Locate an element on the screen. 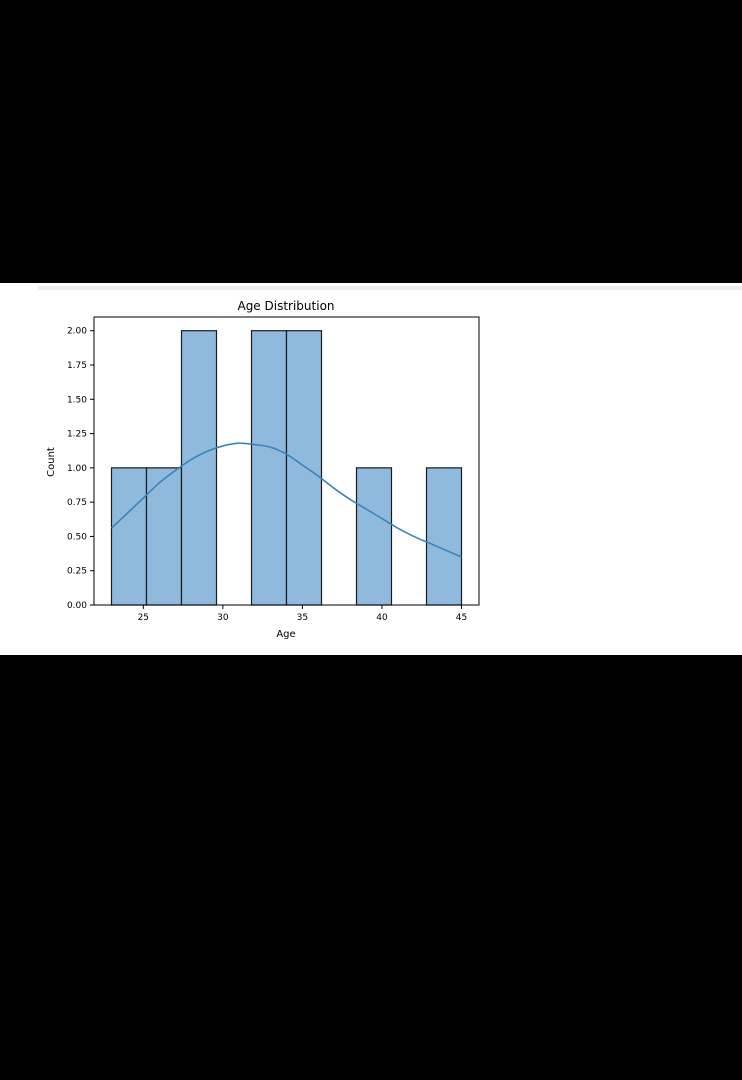  x-tick-label-4: 45 is located at coordinates (461, 618).